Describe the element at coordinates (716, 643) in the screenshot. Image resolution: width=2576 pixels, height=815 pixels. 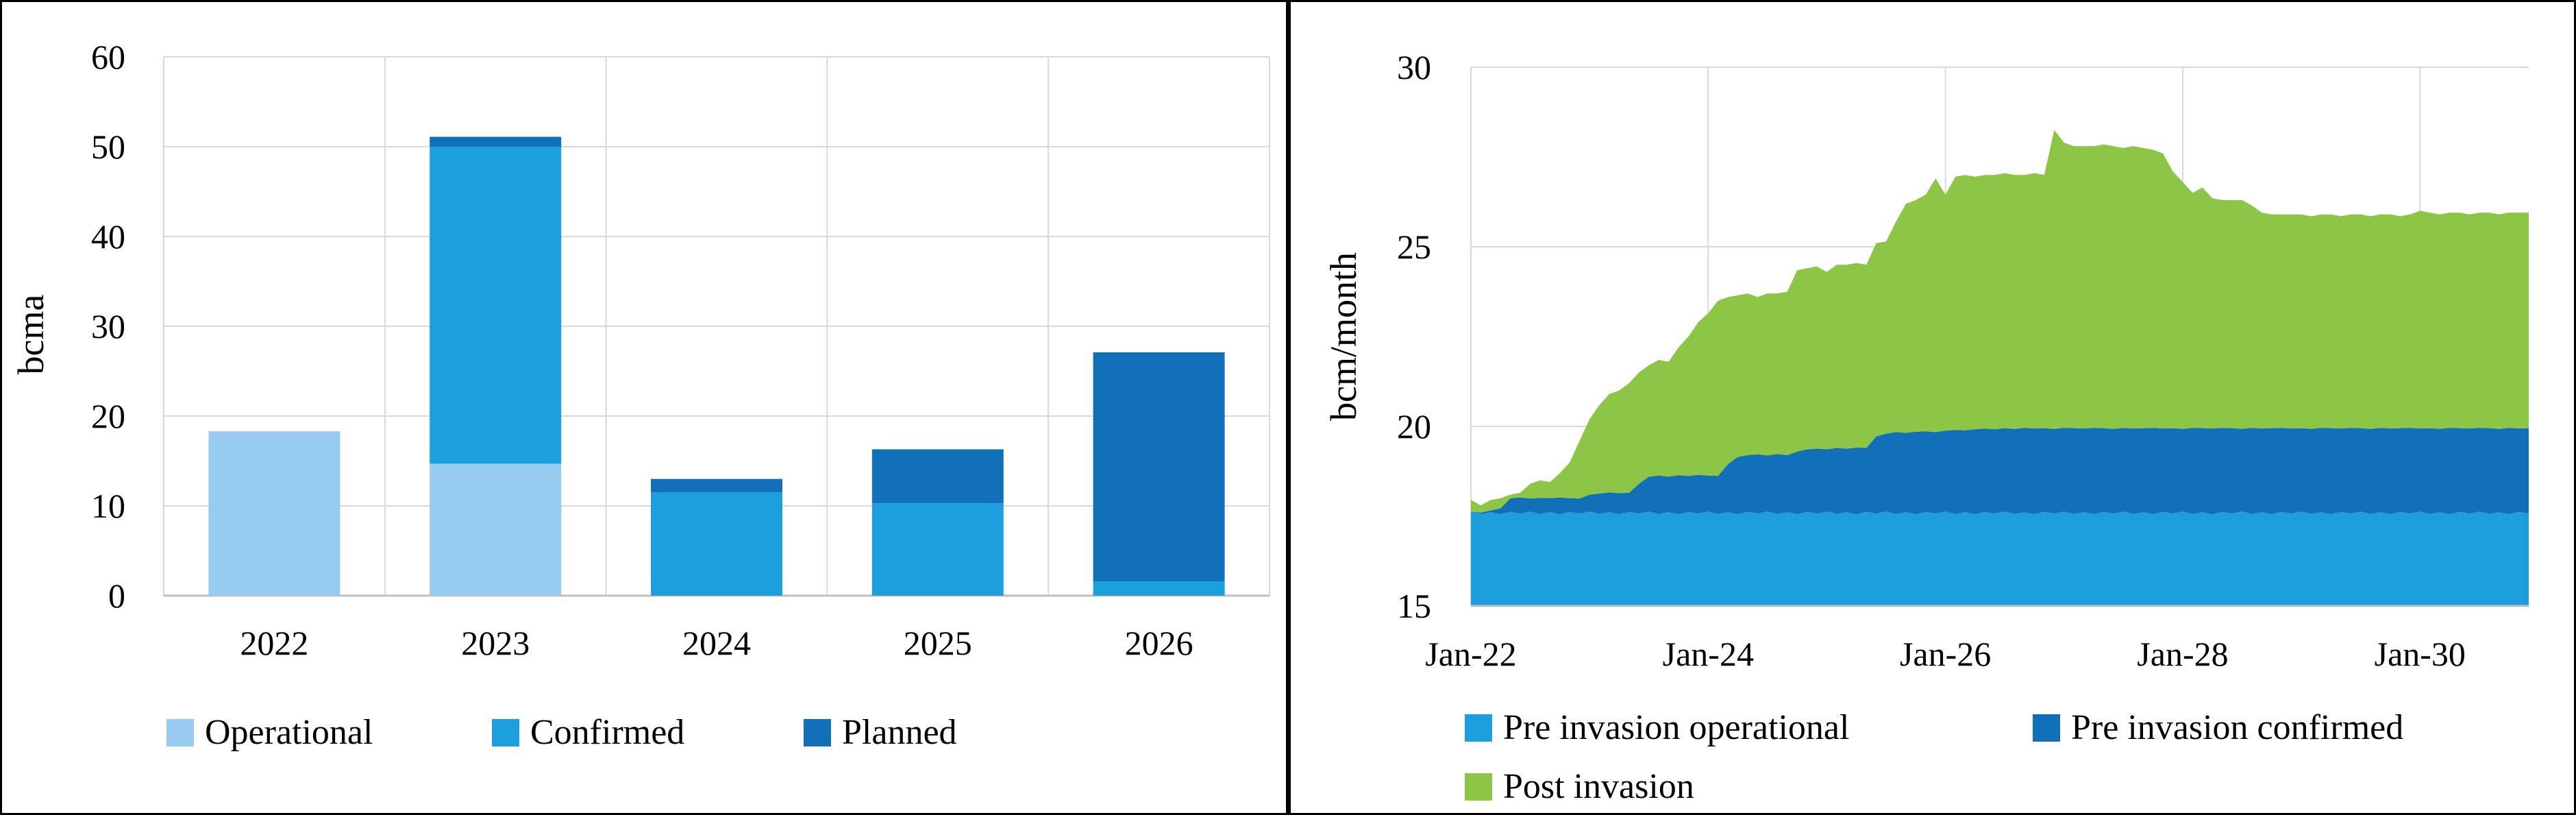
I see `x-tick-label: 2024` at that location.